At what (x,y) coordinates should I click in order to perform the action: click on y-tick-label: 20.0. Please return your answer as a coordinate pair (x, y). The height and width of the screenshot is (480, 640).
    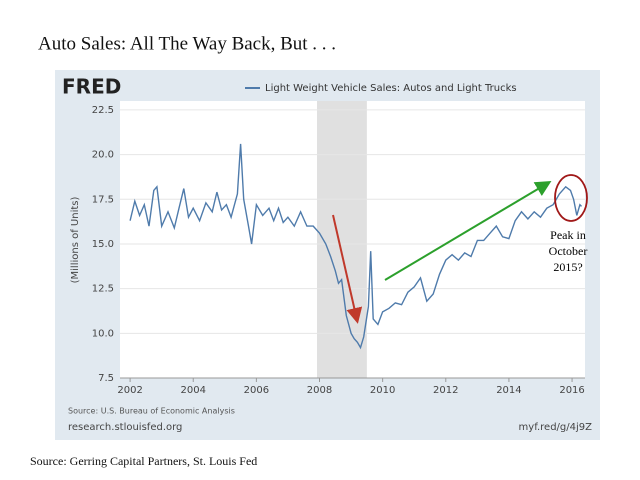
    Looking at the image, I should click on (103, 155).